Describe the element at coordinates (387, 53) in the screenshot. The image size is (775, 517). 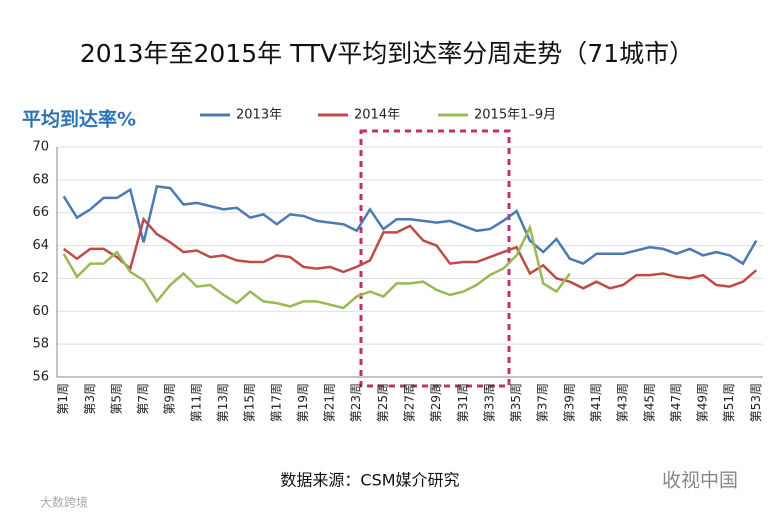
I see `chart-title: 2013年至2015年 TTV平均到达率分周走势（71城市）` at that location.